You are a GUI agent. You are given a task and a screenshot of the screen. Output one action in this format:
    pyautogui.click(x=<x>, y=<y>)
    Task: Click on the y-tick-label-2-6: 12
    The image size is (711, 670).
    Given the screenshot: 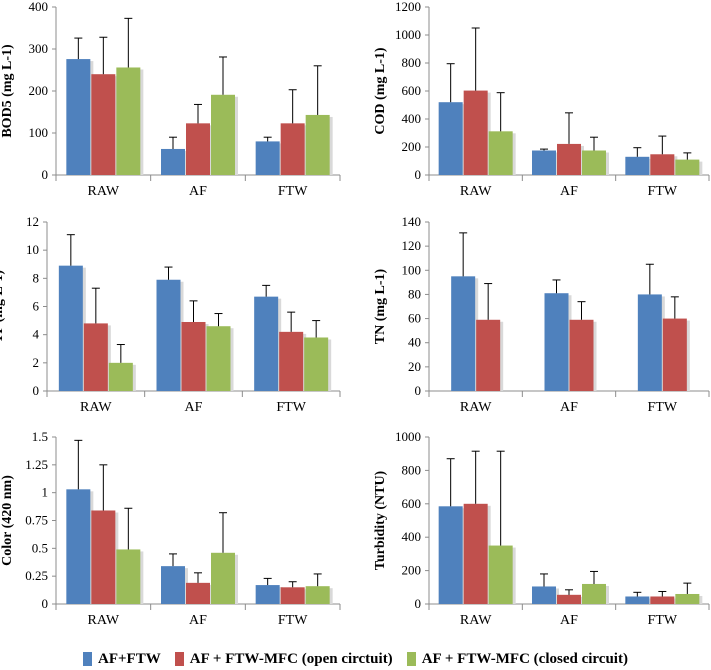 What is the action you would take?
    pyautogui.click(x=32, y=221)
    